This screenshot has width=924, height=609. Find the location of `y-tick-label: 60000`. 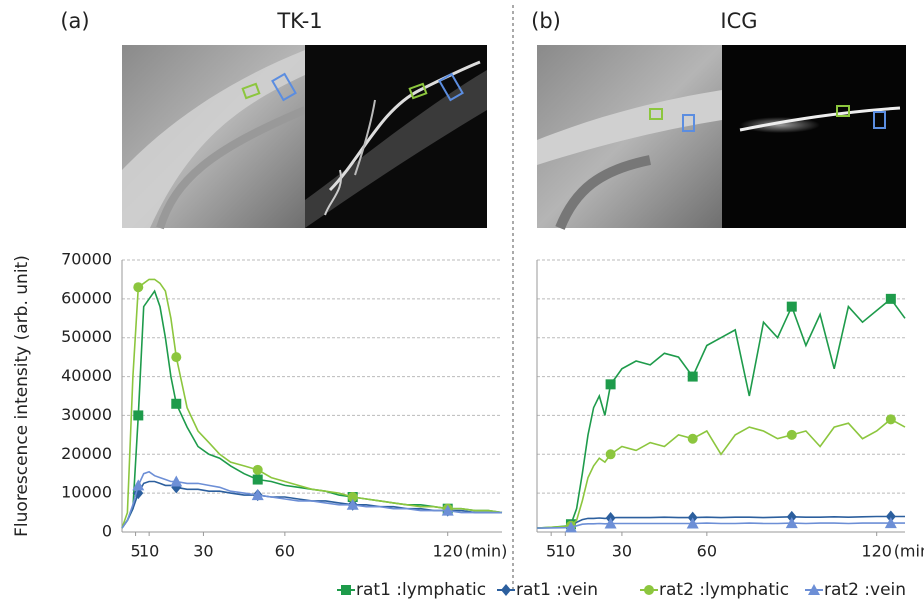

y-tick-label: 60000 is located at coordinates (86, 297).